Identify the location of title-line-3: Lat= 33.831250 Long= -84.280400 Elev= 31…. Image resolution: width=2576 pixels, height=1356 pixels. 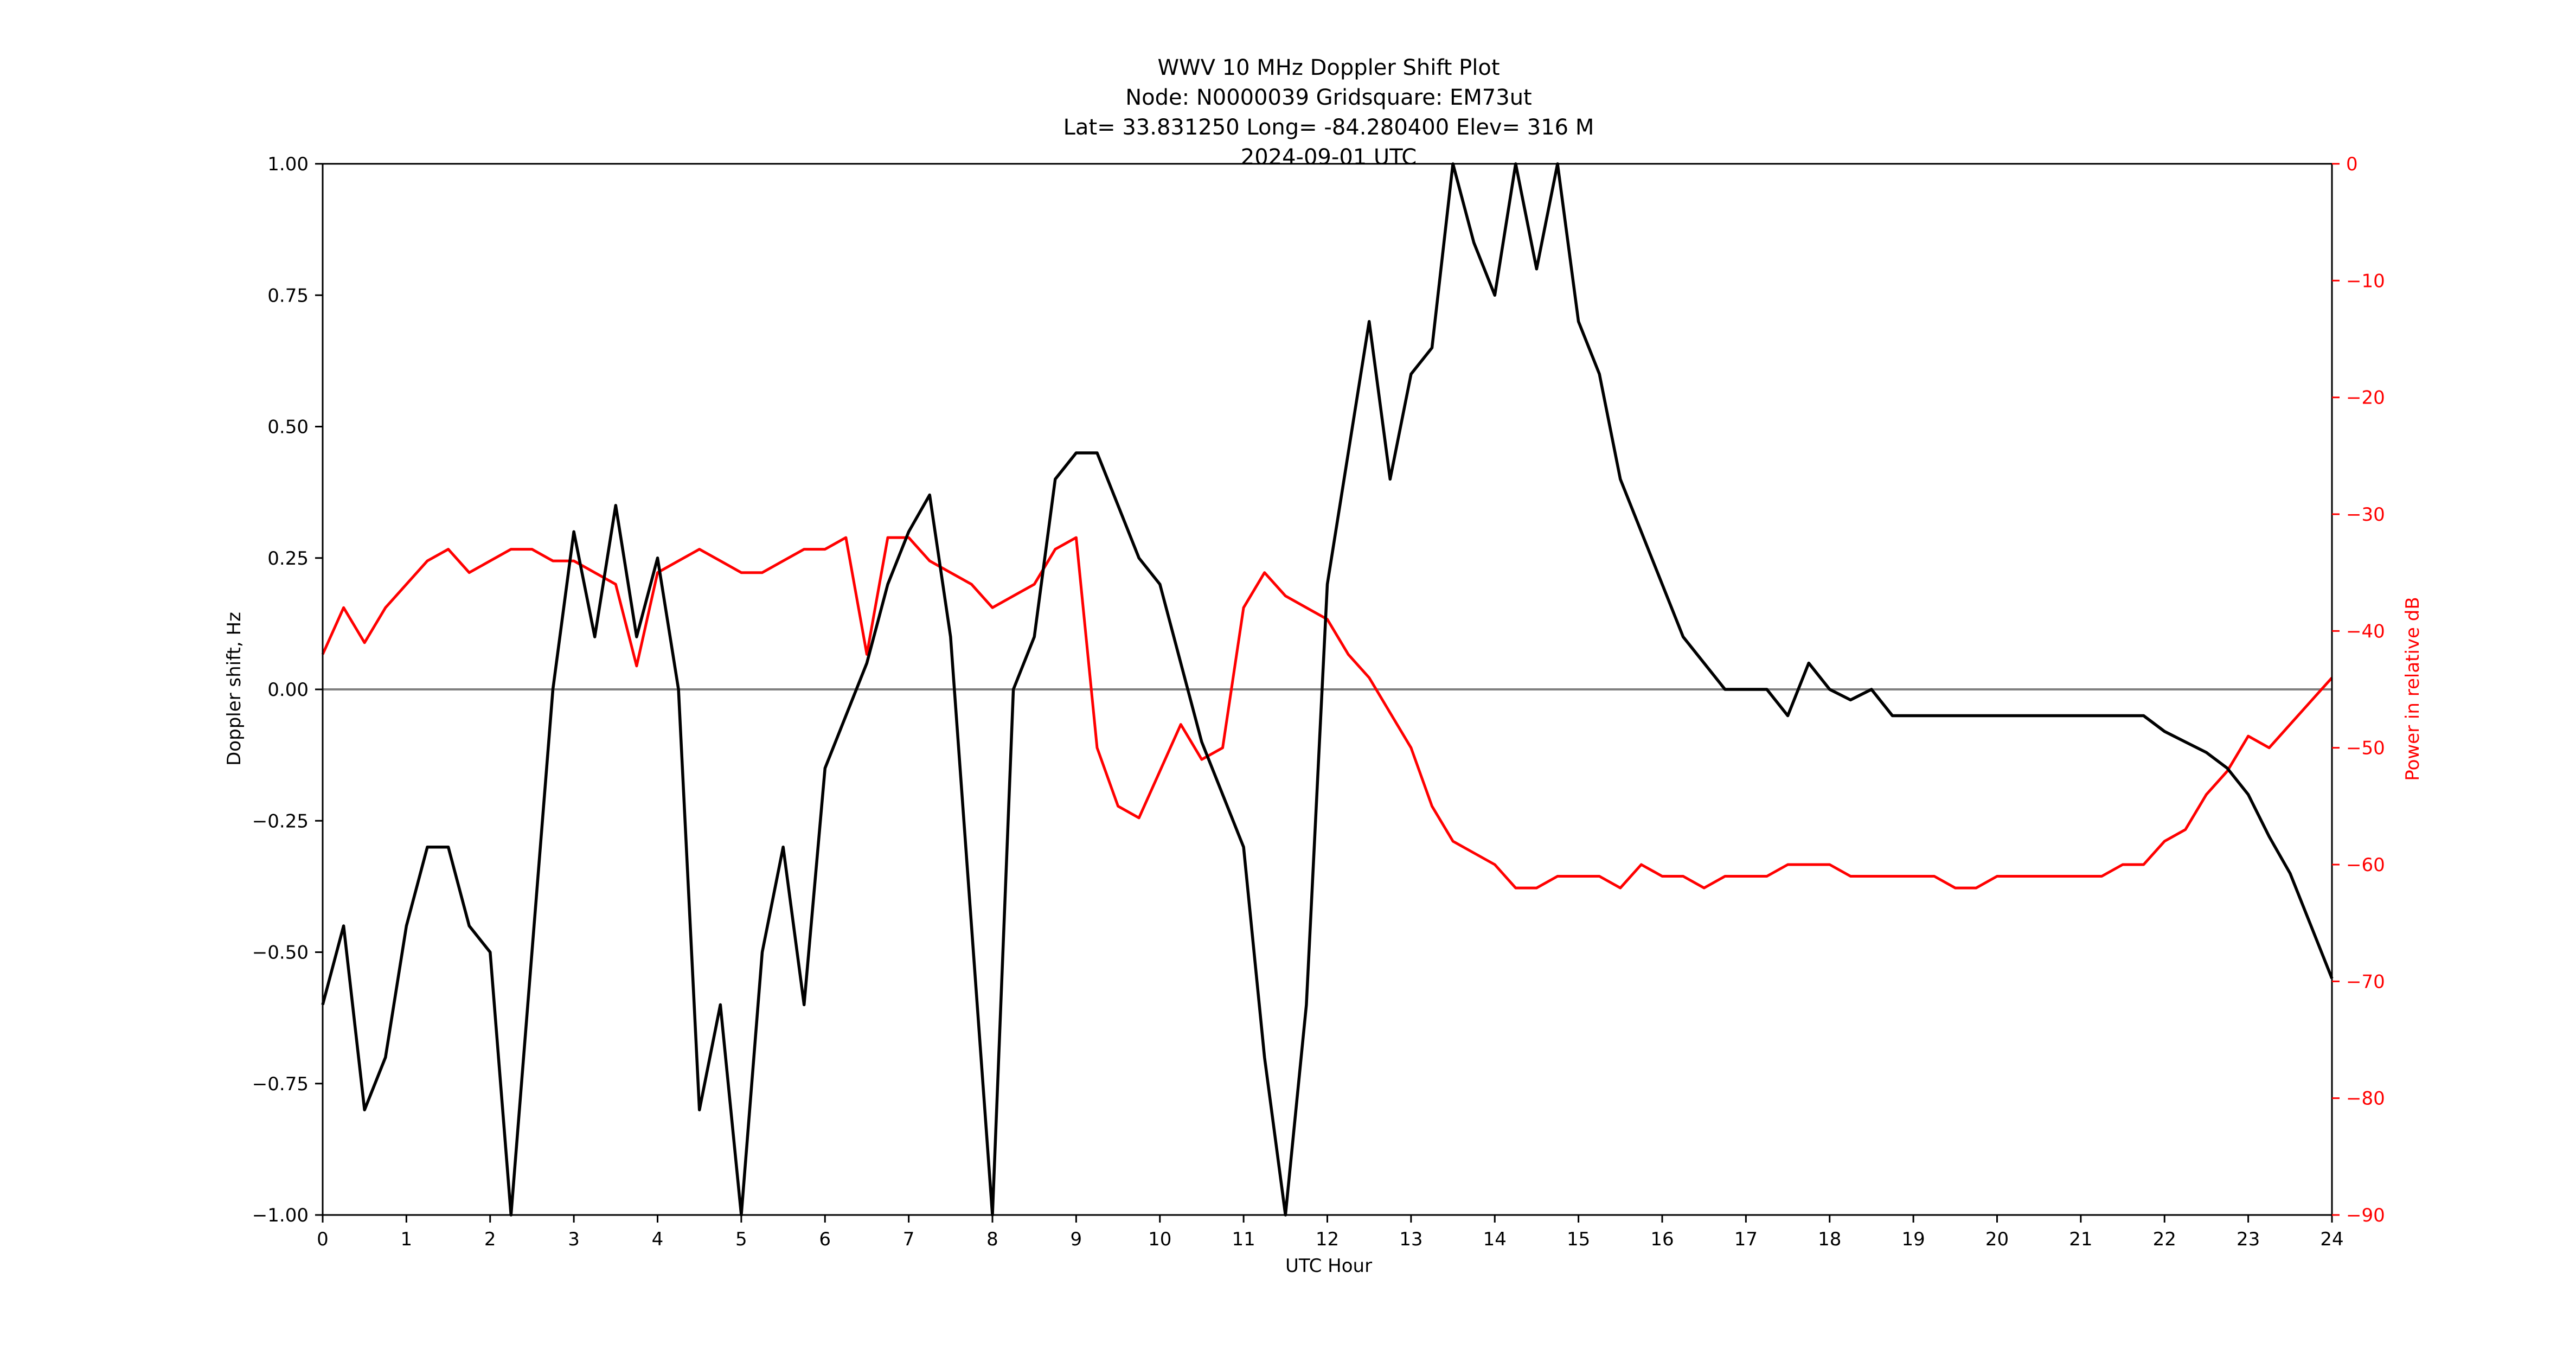
(1328, 127).